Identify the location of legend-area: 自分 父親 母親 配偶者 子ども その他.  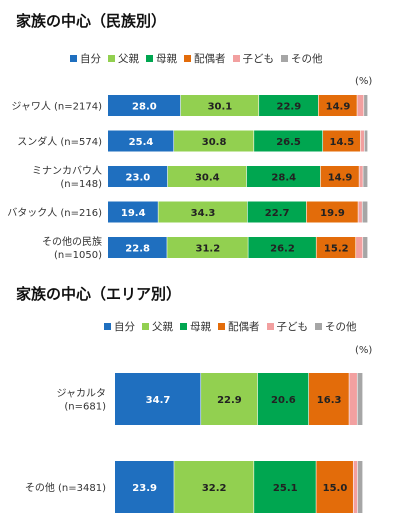
(230, 326).